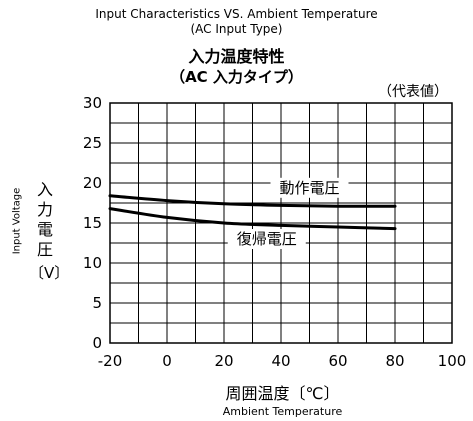  Describe the element at coordinates (92, 183) in the screenshot. I see `y-tick-label: 20` at that location.